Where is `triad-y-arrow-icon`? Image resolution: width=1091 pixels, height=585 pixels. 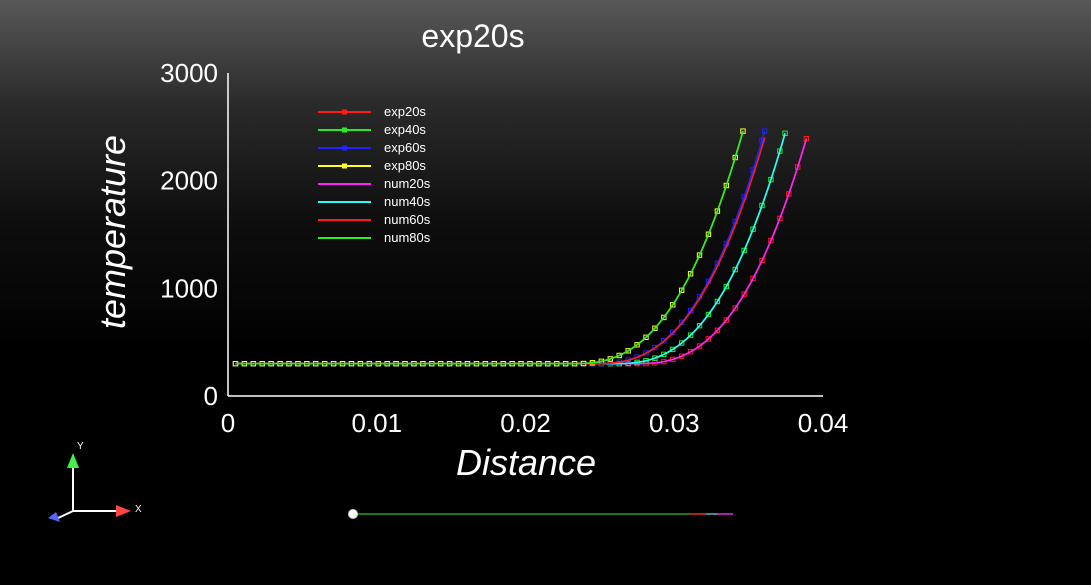
triad-y-arrow-icon is located at coordinates (73, 460).